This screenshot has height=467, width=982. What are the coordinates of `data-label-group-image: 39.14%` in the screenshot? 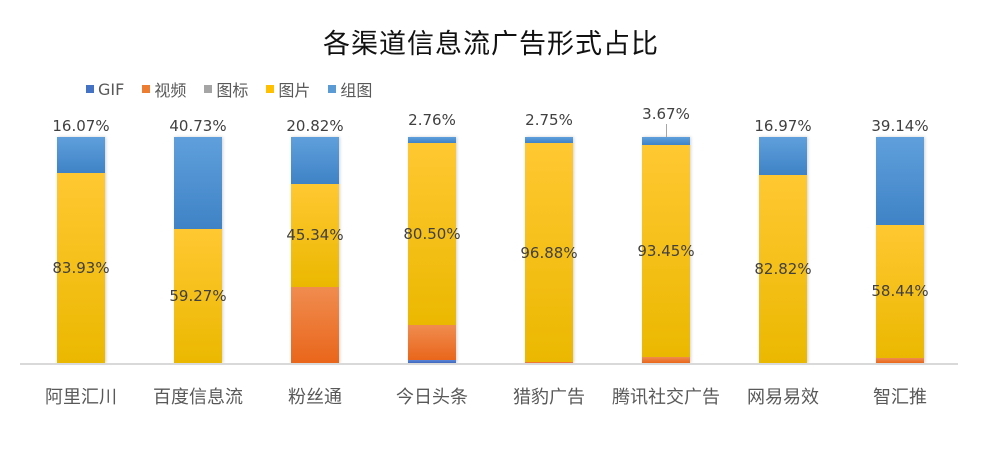 It's located at (900, 126).